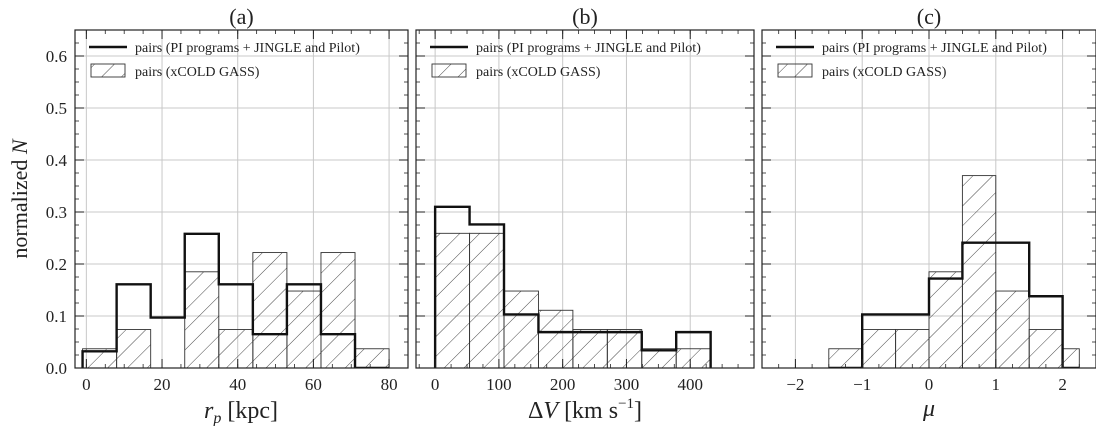 This screenshot has height=426, width=1096. What do you see at coordinates (237, 384) in the screenshot?
I see `x-tick-label: 40` at bounding box center [237, 384].